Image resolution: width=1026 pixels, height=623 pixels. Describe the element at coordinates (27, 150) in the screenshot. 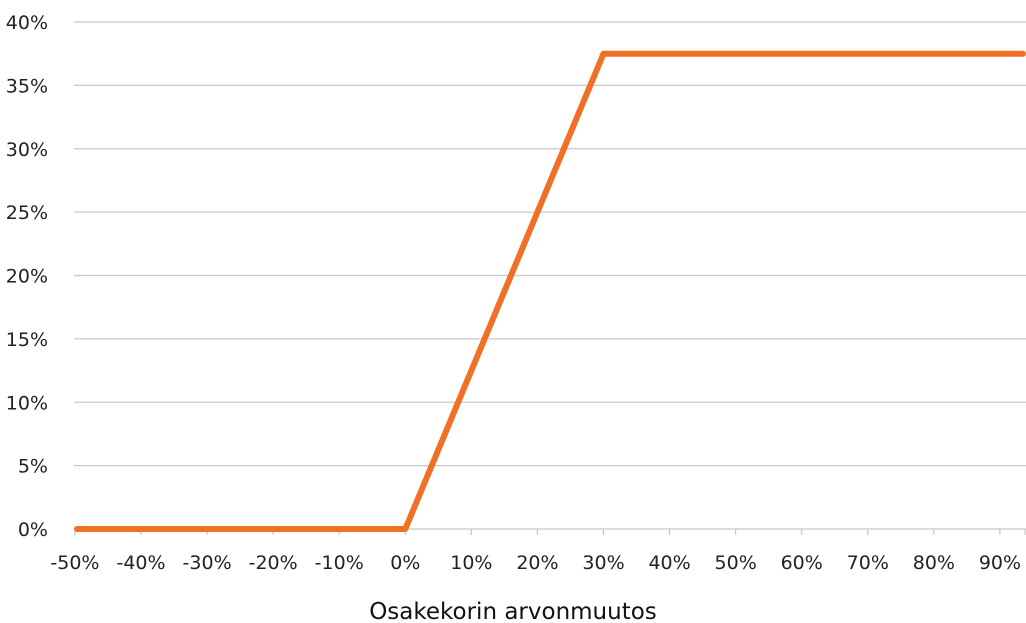

I see `y-tick-label: 30%` at that location.